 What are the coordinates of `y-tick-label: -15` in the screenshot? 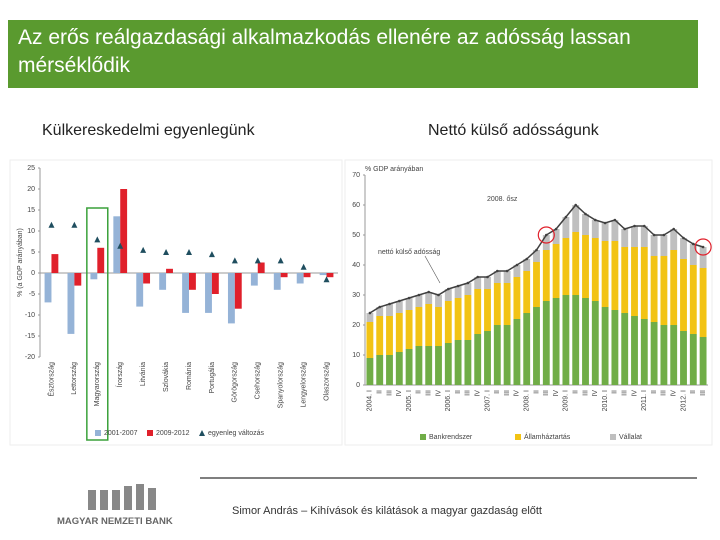 It's located at (30, 336).